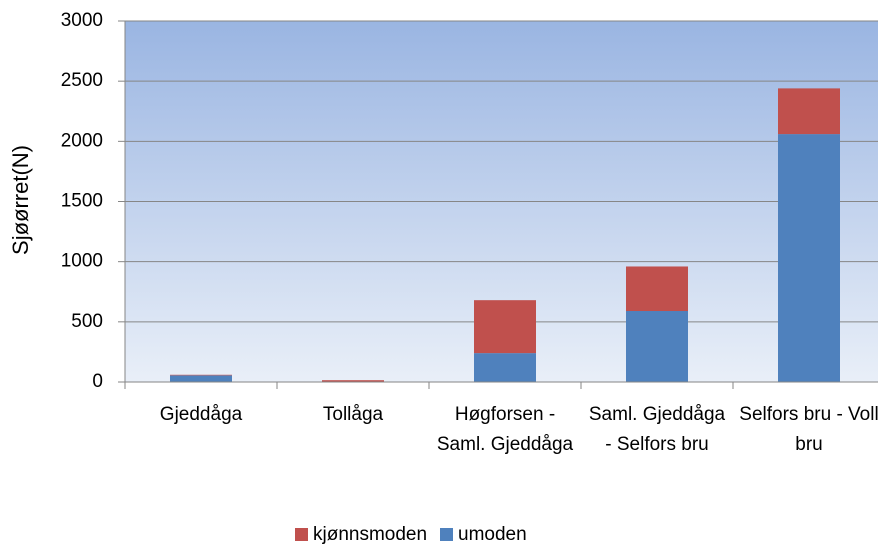 The image size is (878, 546). What do you see at coordinates (82, 20) in the screenshot?
I see `y-tick-label: 3000` at bounding box center [82, 20].